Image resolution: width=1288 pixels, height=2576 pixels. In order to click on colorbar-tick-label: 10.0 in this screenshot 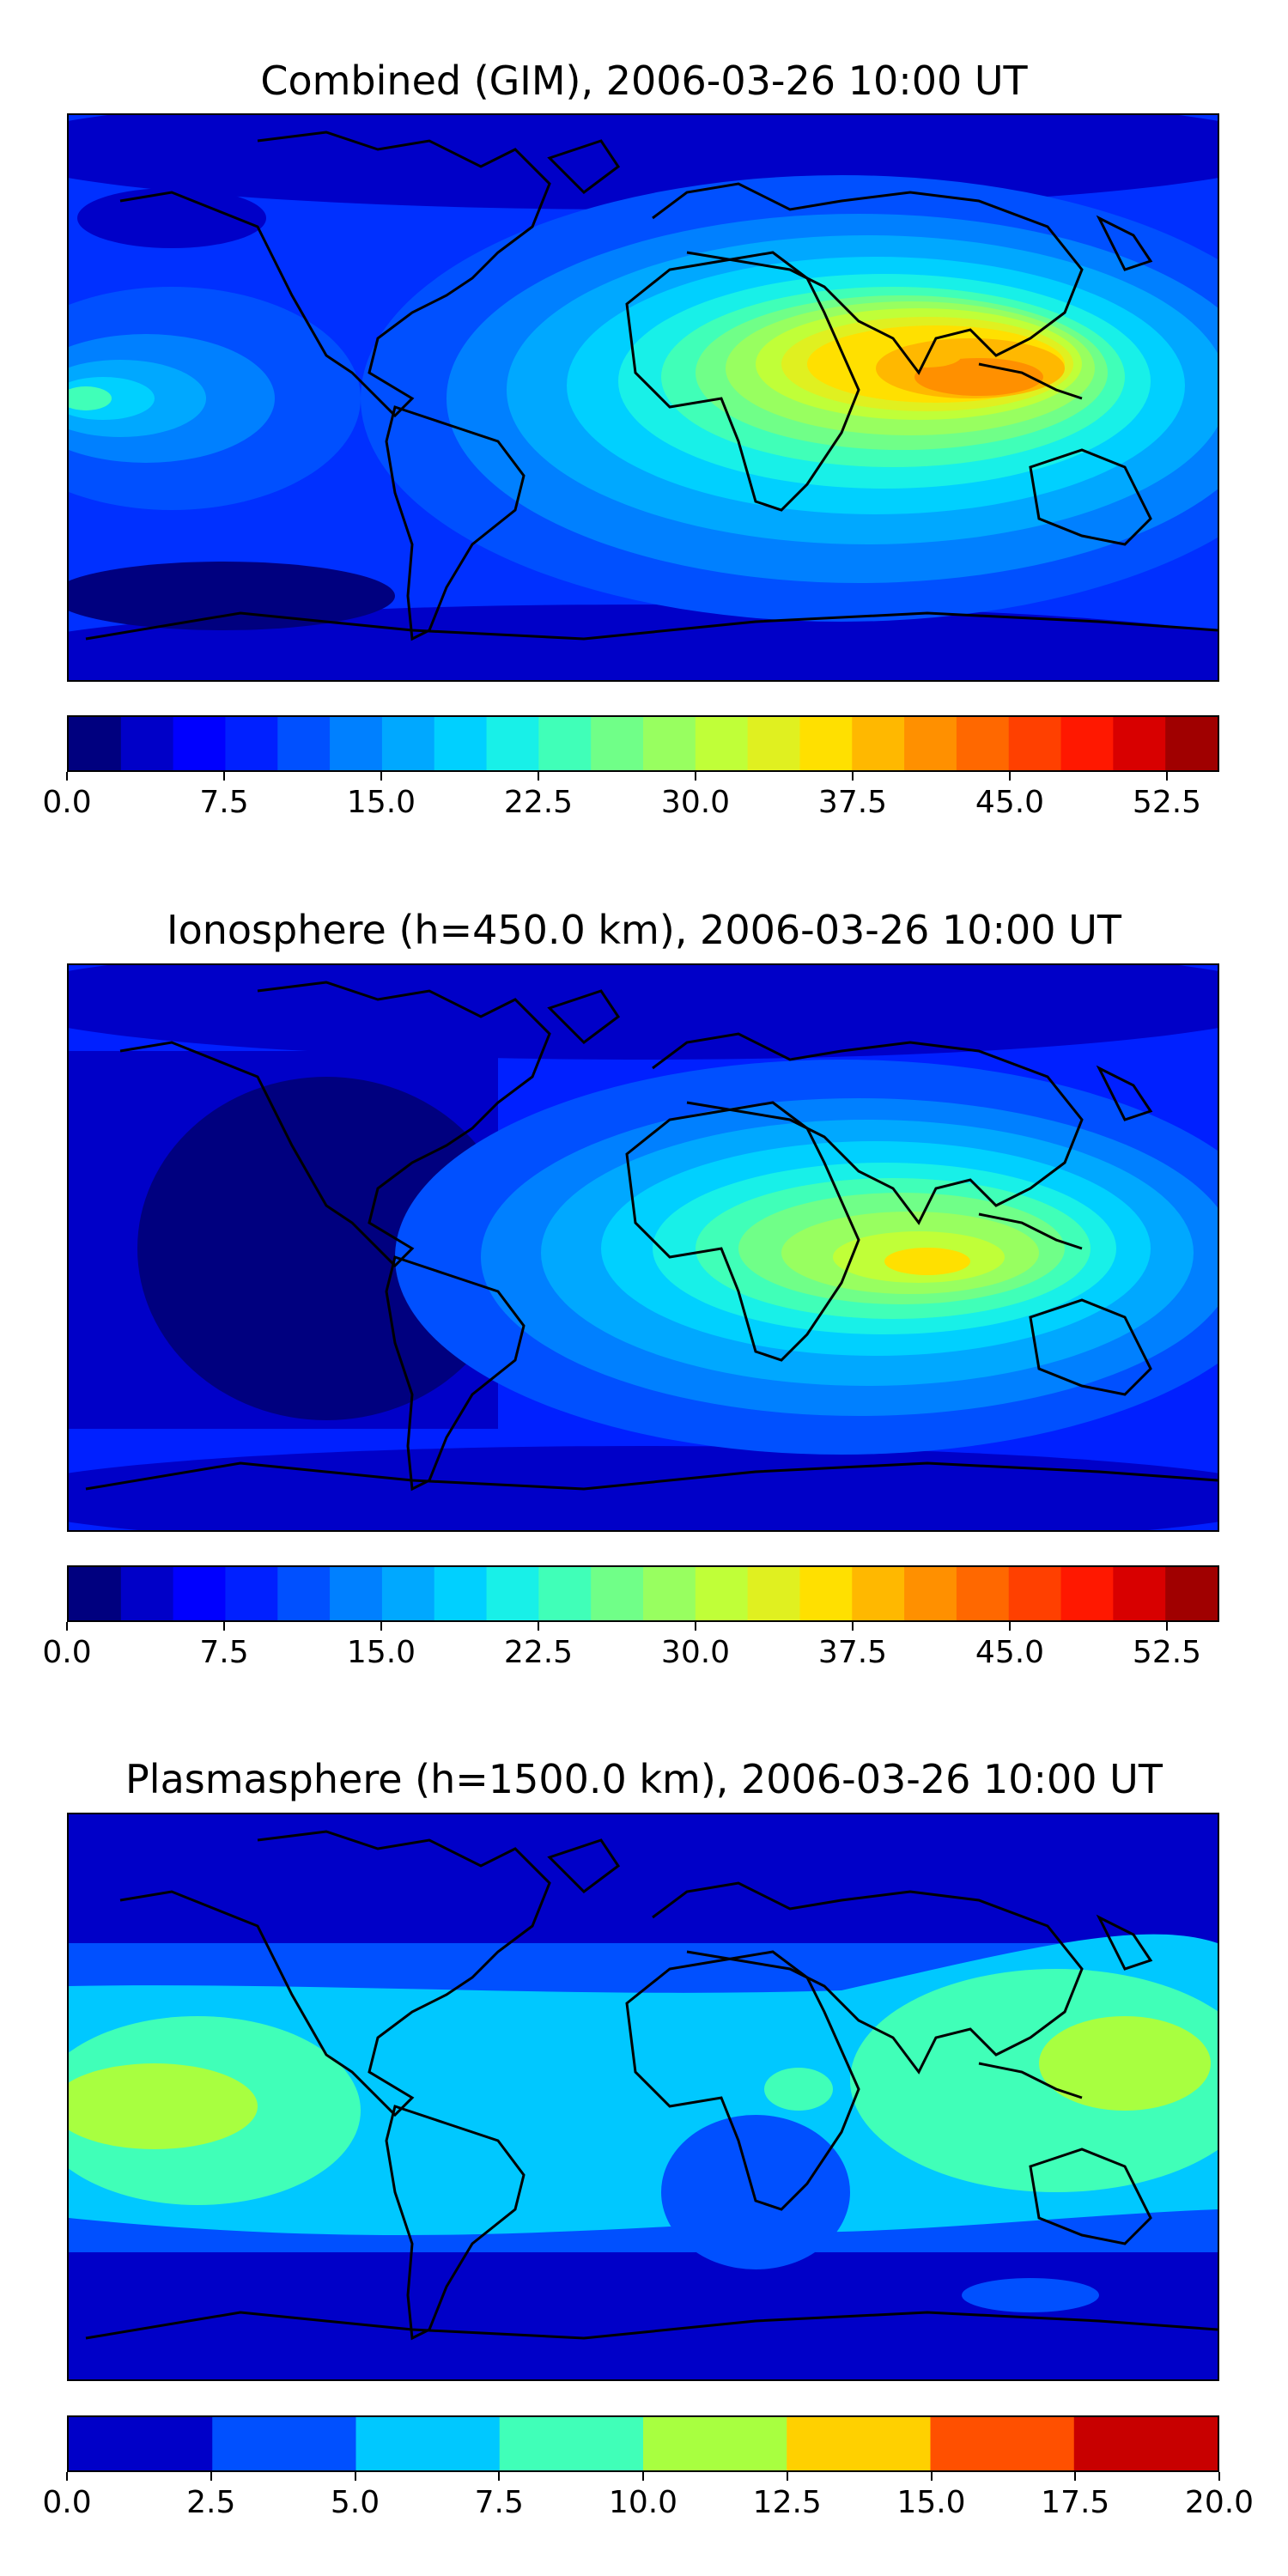, I will do `click(643, 2502)`.